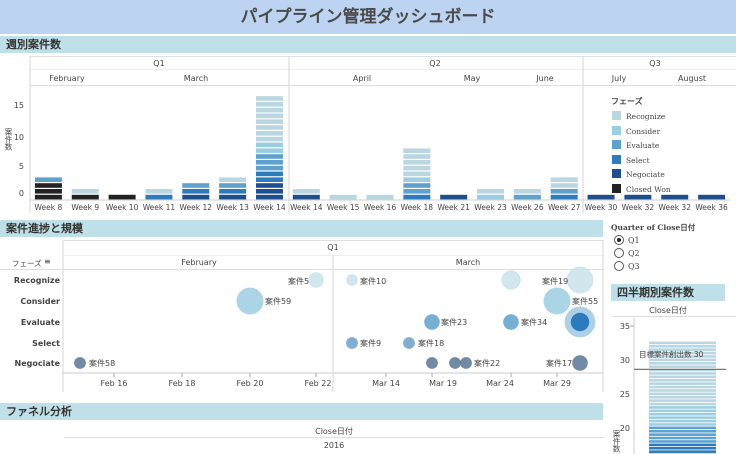 Image resolution: width=736 pixels, height=454 pixels. What do you see at coordinates (306, 207) in the screenshot?
I see `weekly-x-tick: Week 14` at bounding box center [306, 207].